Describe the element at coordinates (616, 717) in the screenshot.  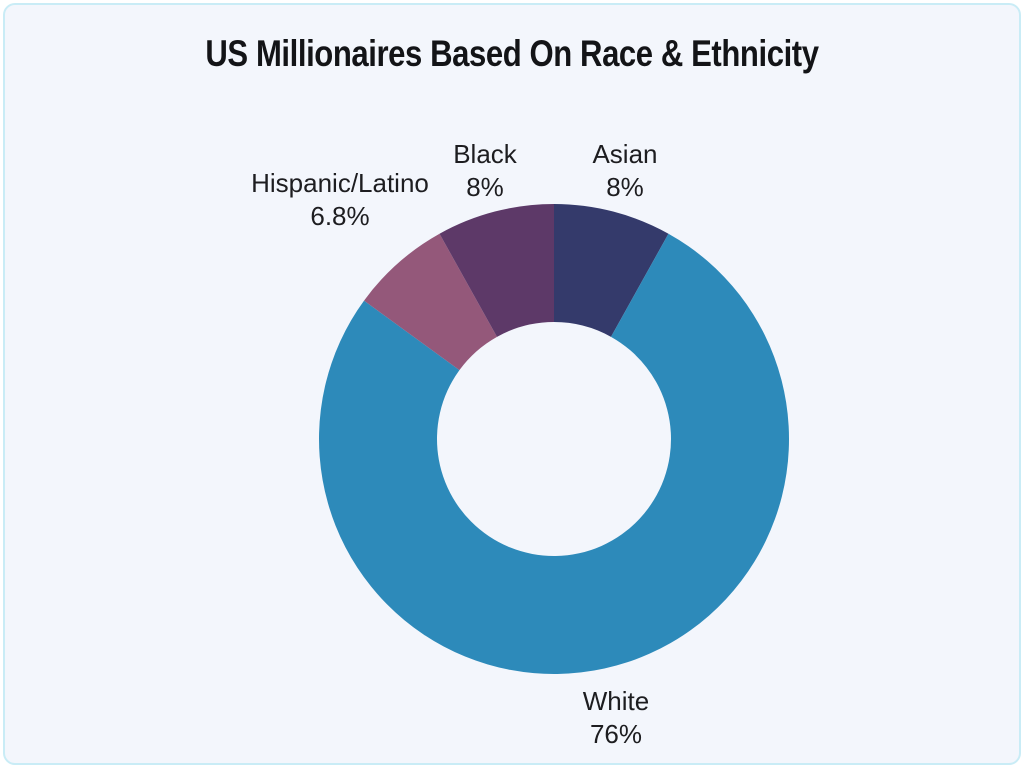
I see `slice-label-white: White 76%` at that location.